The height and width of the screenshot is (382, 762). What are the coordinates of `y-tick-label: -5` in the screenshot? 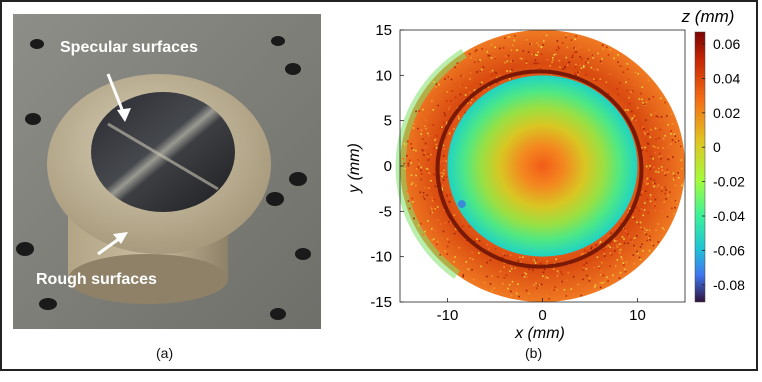 It's located at (385, 211).